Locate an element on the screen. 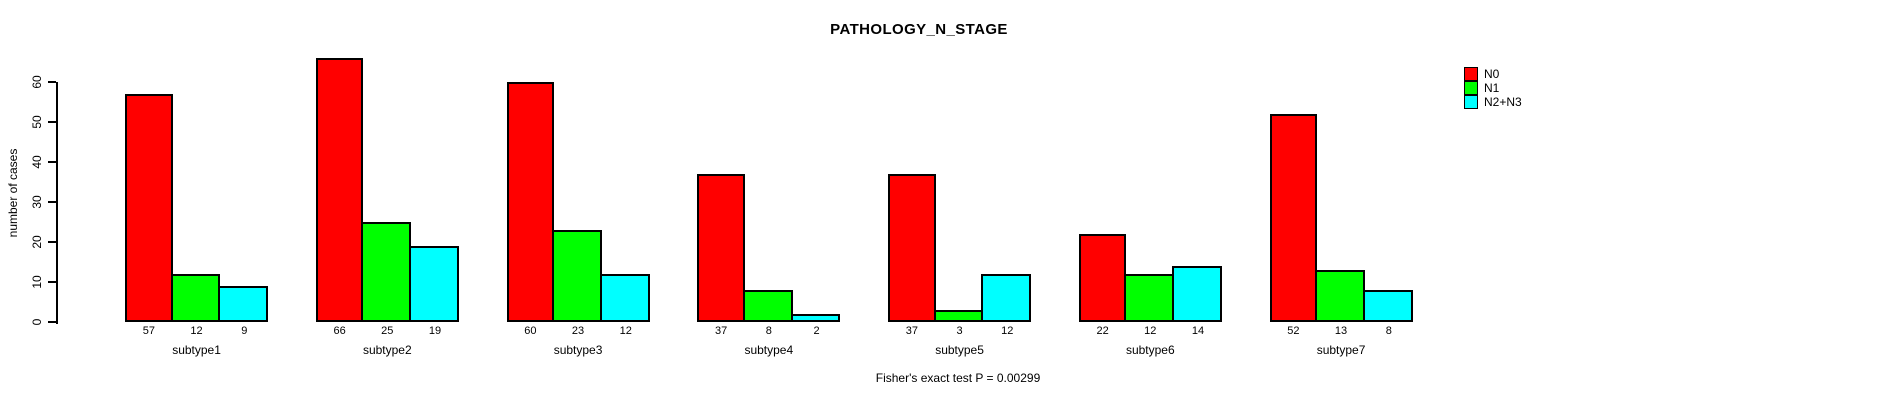 Image resolution: width=1890 pixels, height=400 pixels. y-tick-label: 60 is located at coordinates (37, 82).